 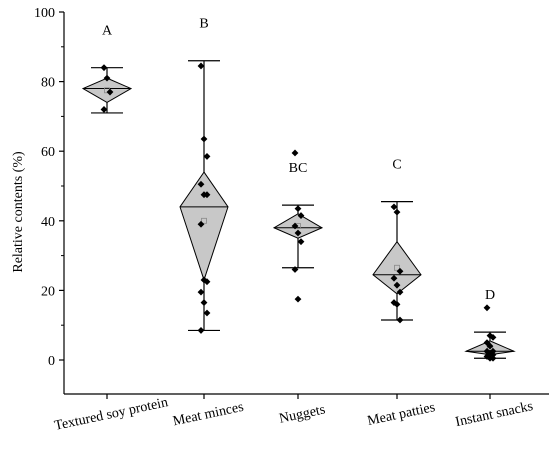 What do you see at coordinates (44, 13) in the screenshot?
I see `y-tick-label: 100` at bounding box center [44, 13].